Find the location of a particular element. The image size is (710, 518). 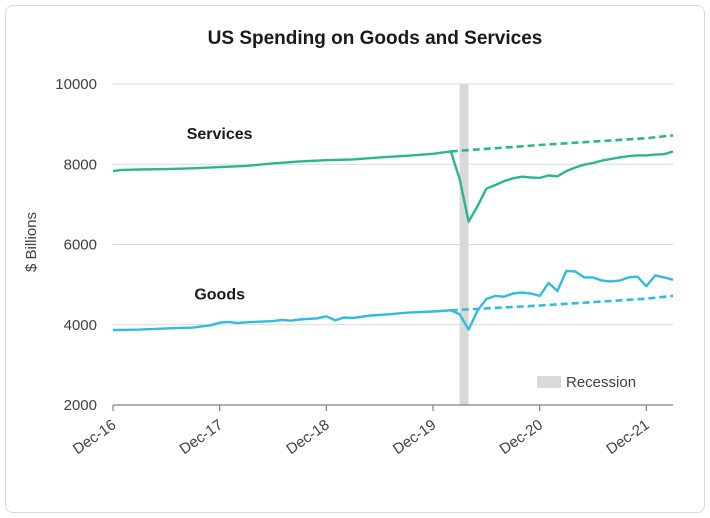

chart-title: US Spending on Goods and Services is located at coordinates (375, 38).